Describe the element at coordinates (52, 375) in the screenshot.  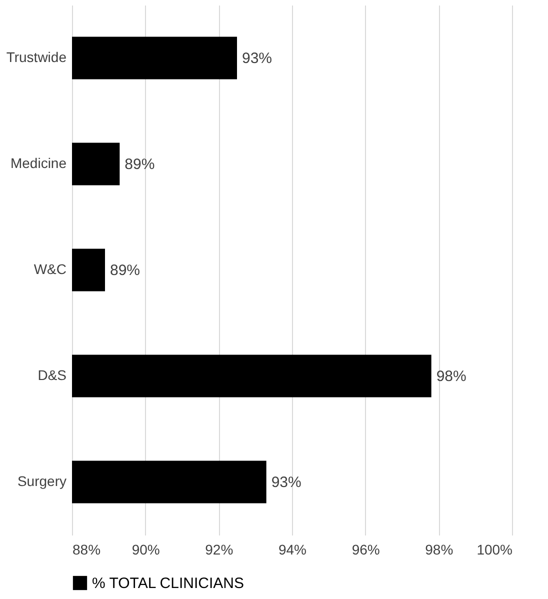
I see `y-tick-label: D&S` at that location.